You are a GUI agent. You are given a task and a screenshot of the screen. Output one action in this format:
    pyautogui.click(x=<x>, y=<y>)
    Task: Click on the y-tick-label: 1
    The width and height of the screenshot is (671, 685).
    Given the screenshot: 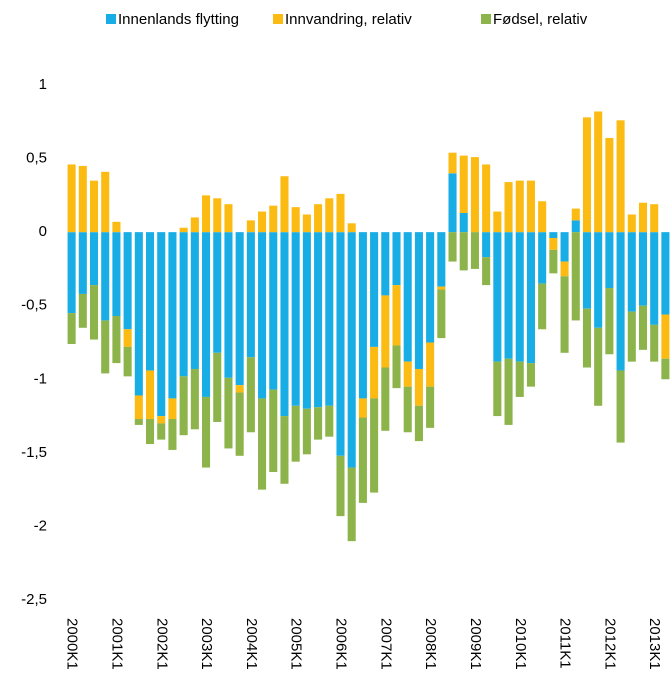 What is the action you would take?
    pyautogui.click(x=43, y=84)
    